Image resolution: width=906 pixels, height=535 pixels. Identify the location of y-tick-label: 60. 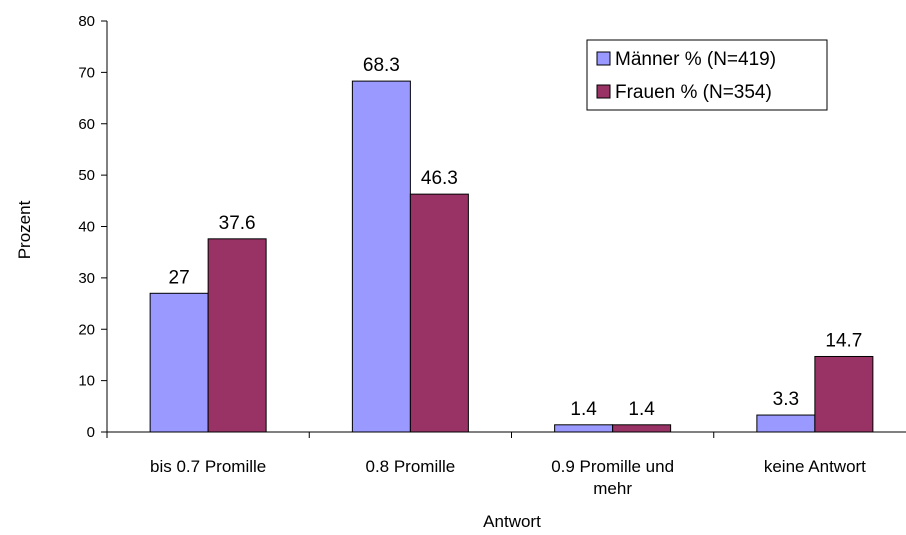
(86, 124).